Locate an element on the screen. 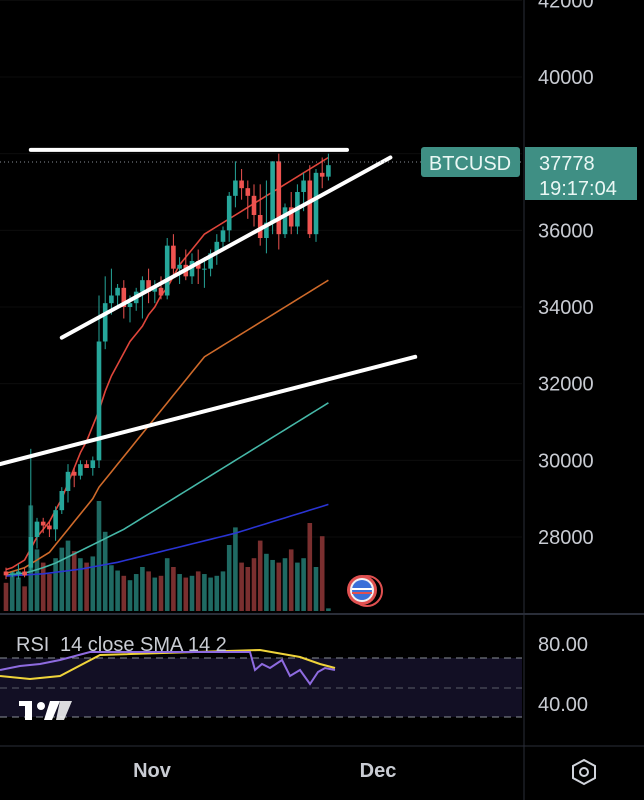 The width and height of the screenshot is (644, 800). rsi-pane: RSI 14 close SMA 14 2 80.00 40.00 is located at coordinates (294, 676).